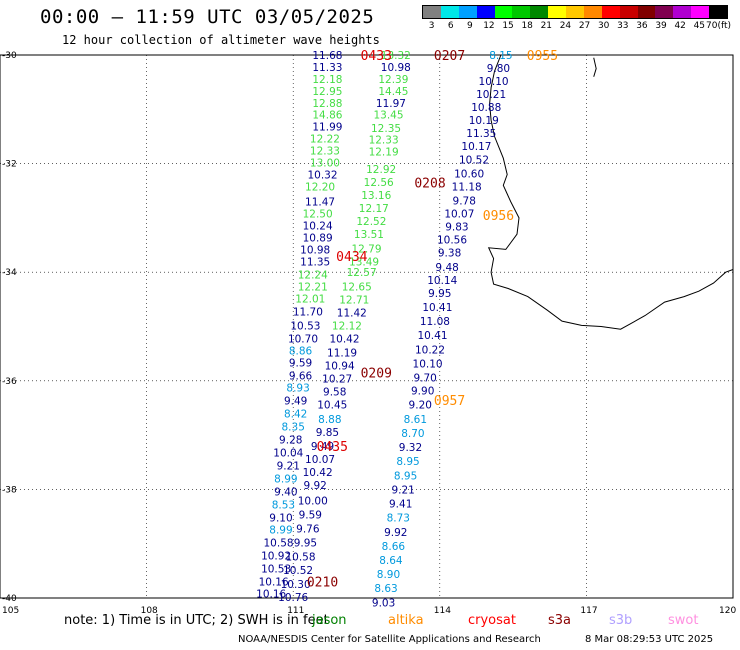 Image resolution: width=740 pixels, height=650 pixels. Describe the element at coordinates (727, 611) in the screenshot. I see `lon-tick-label: 120` at that location.